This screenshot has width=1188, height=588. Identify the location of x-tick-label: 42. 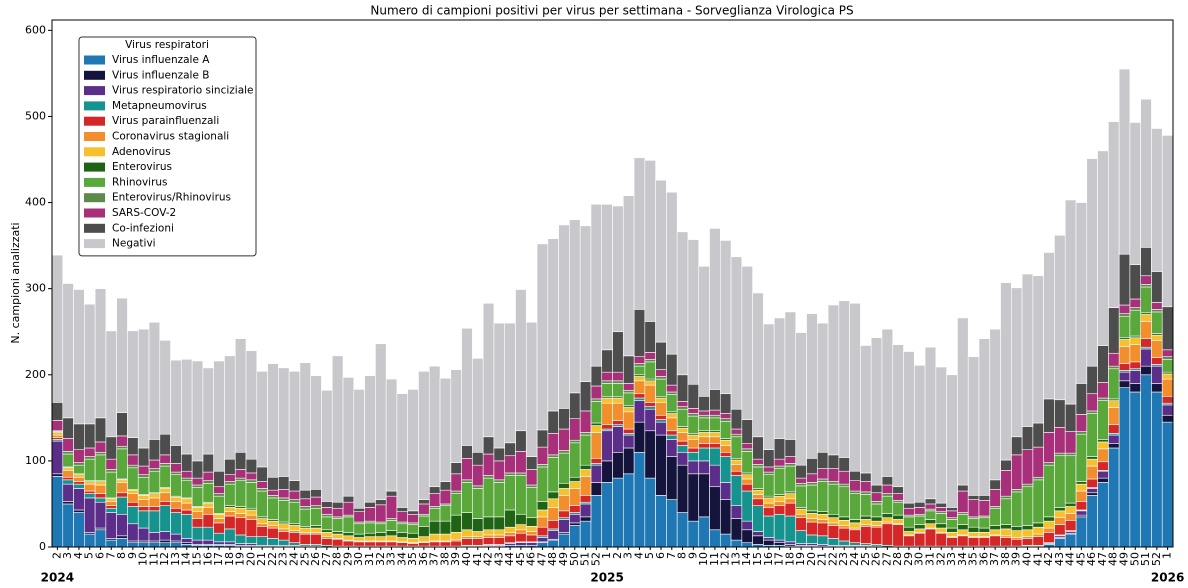
(1048, 559).